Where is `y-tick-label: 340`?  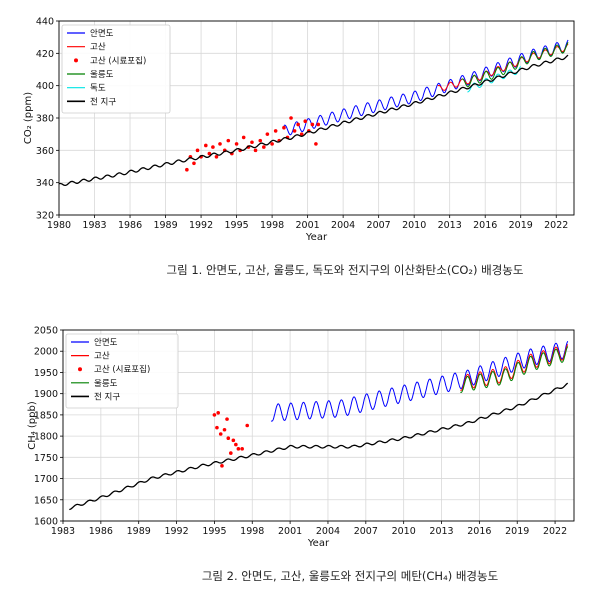
y-tick-label: 340 is located at coordinates (45, 183).